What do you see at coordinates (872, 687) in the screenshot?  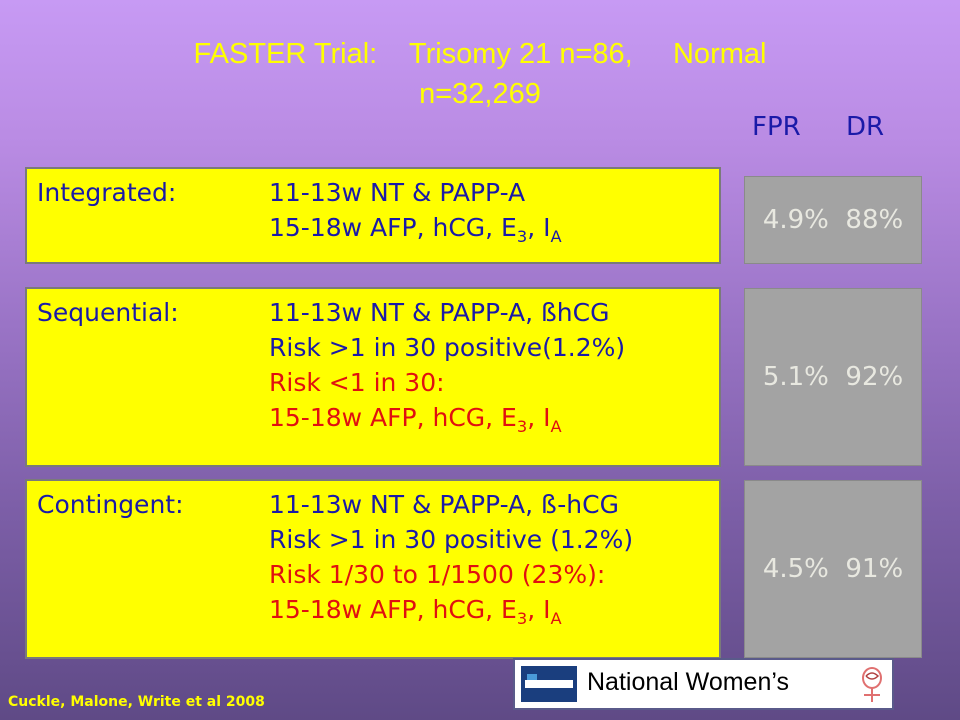 I see `womens-symbol-icon` at bounding box center [872, 687].